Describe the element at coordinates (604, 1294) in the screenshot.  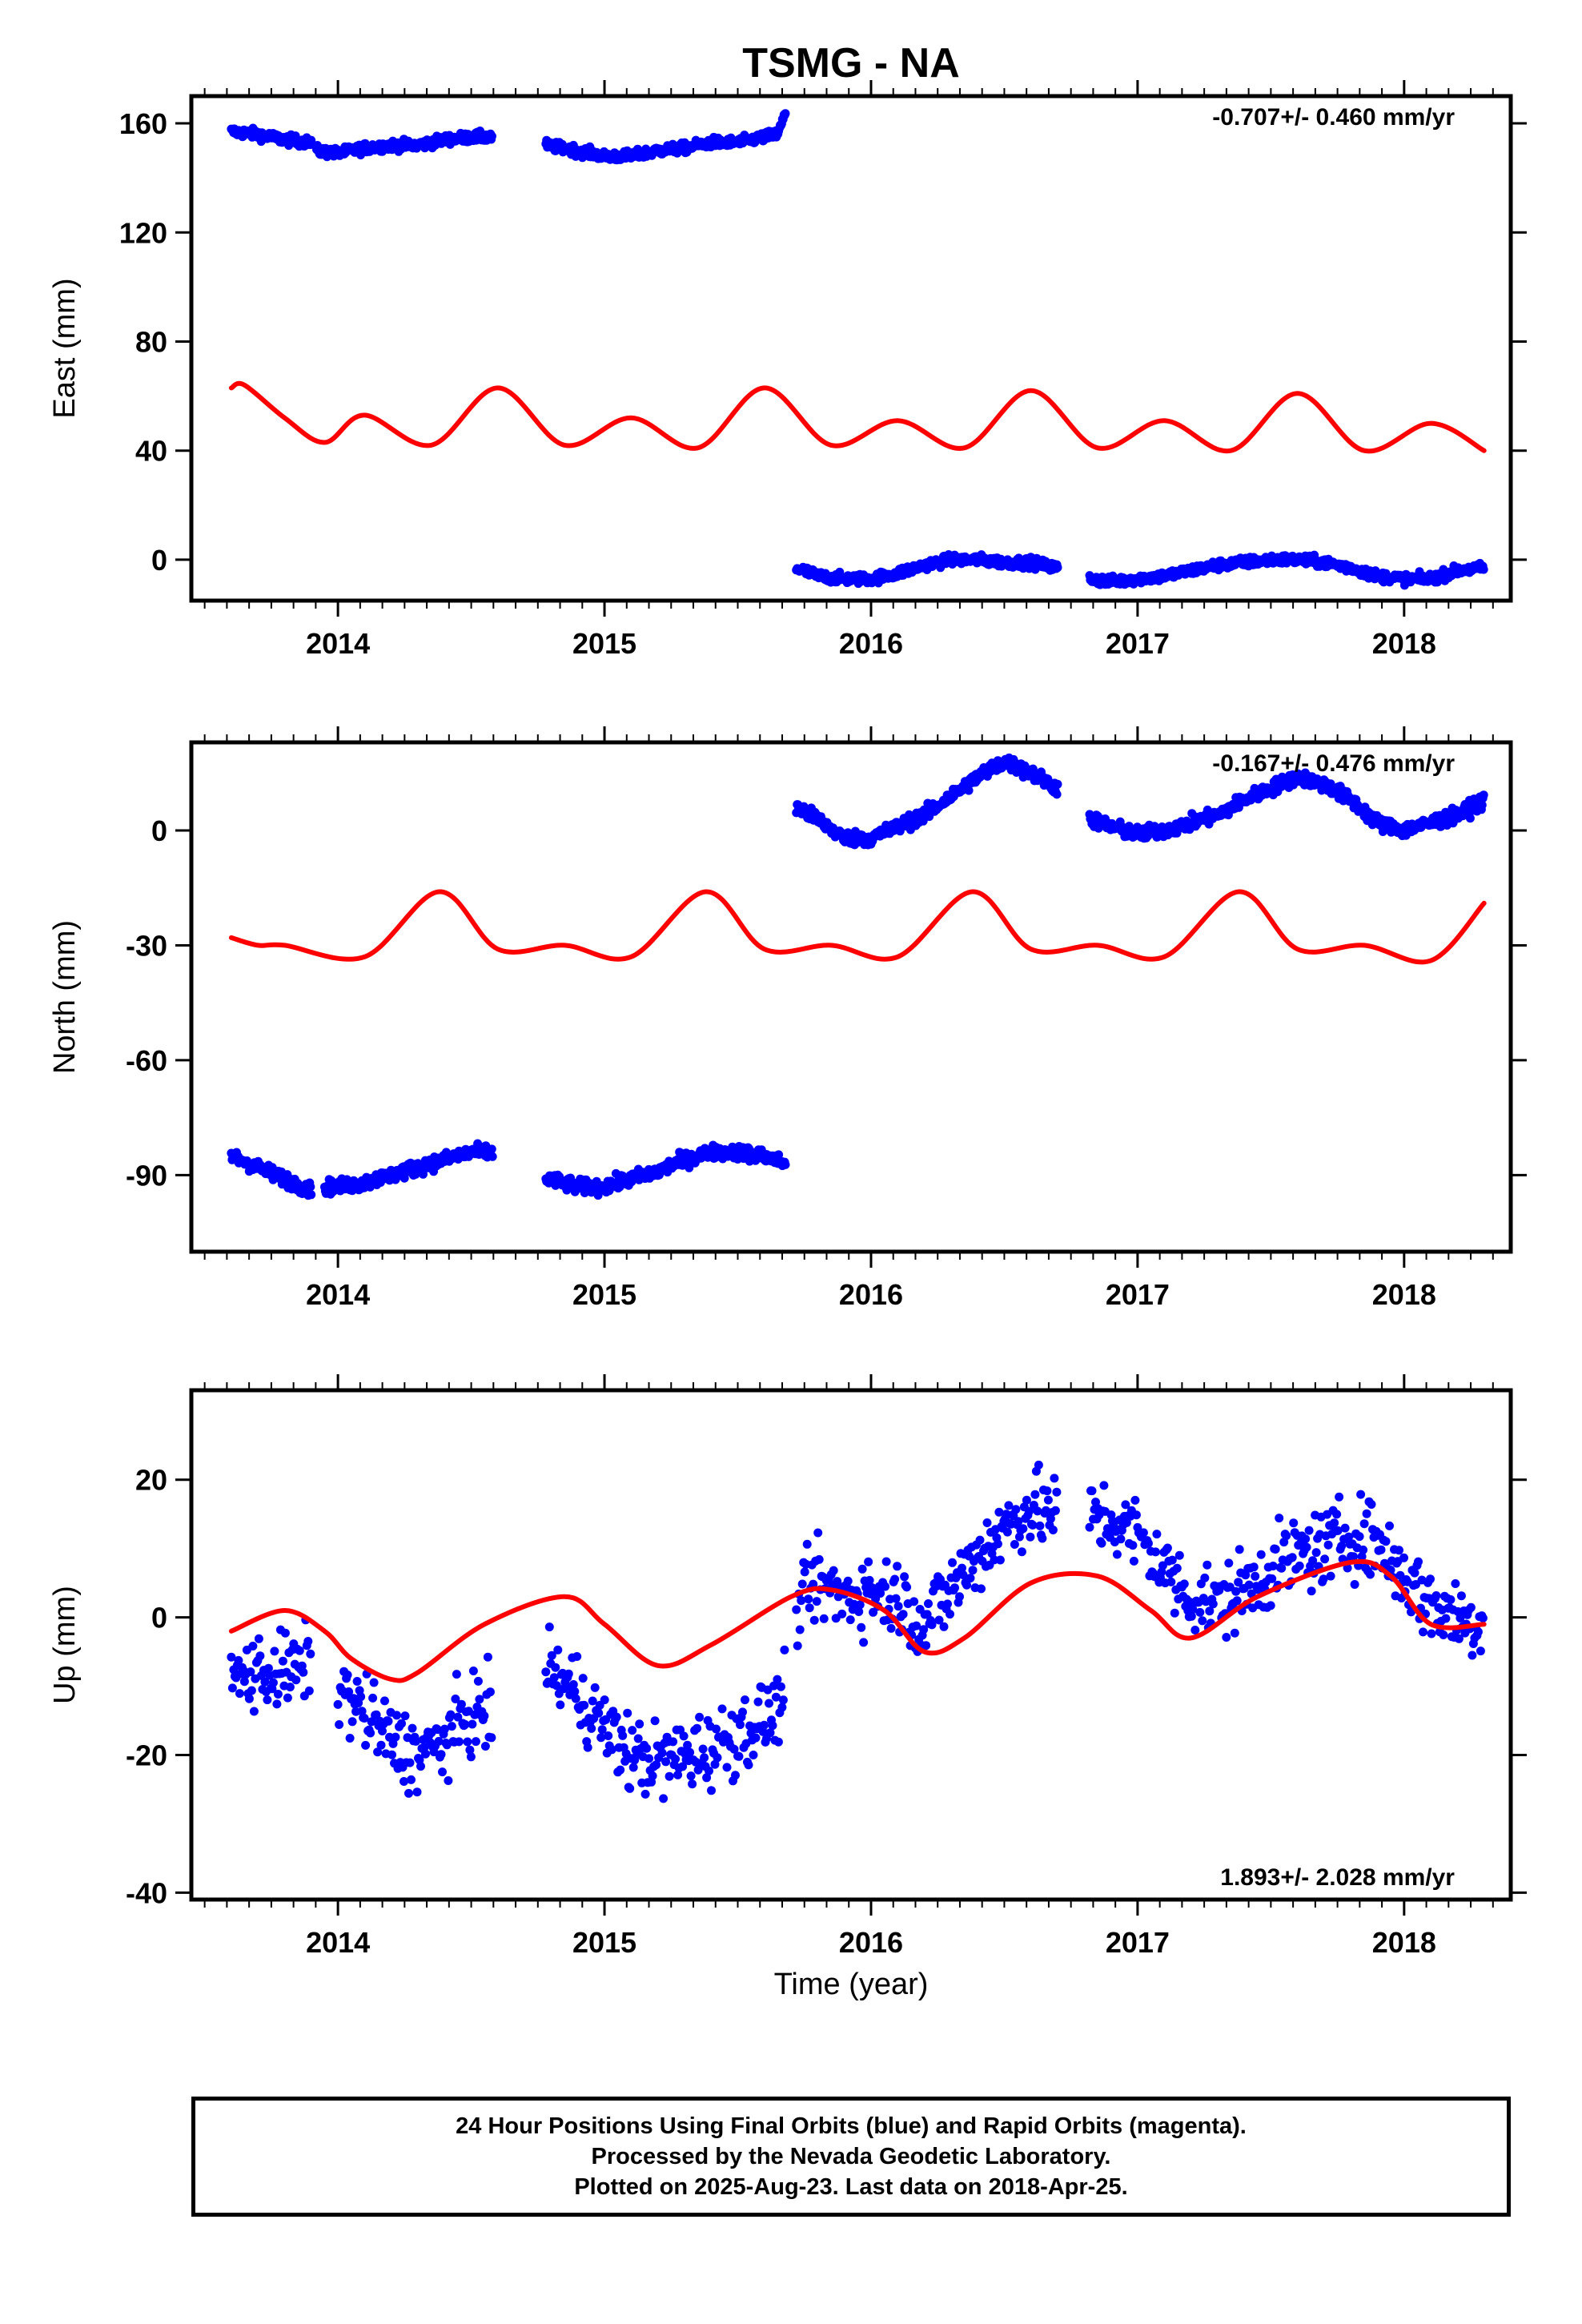
I see `x-tick-label: 2015` at that location.